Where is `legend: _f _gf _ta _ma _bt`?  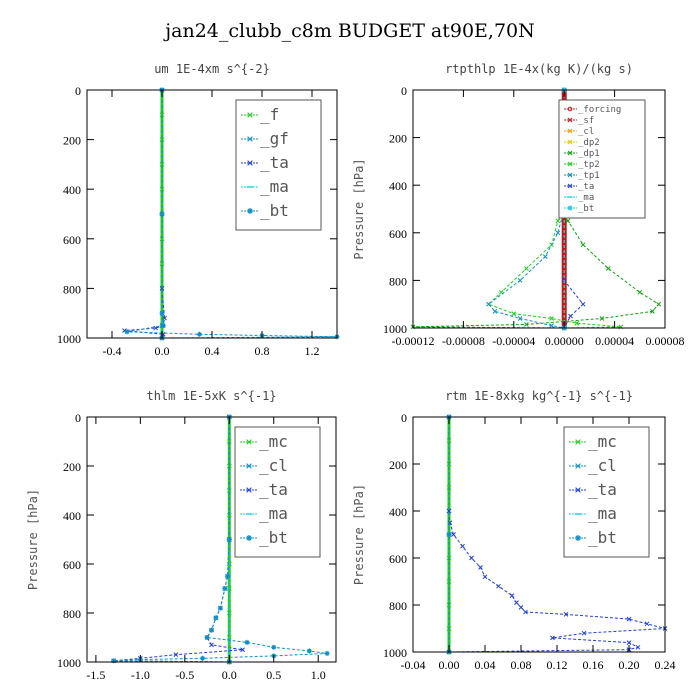 legend: _f _gf _ta _ma _bt is located at coordinates (278, 165).